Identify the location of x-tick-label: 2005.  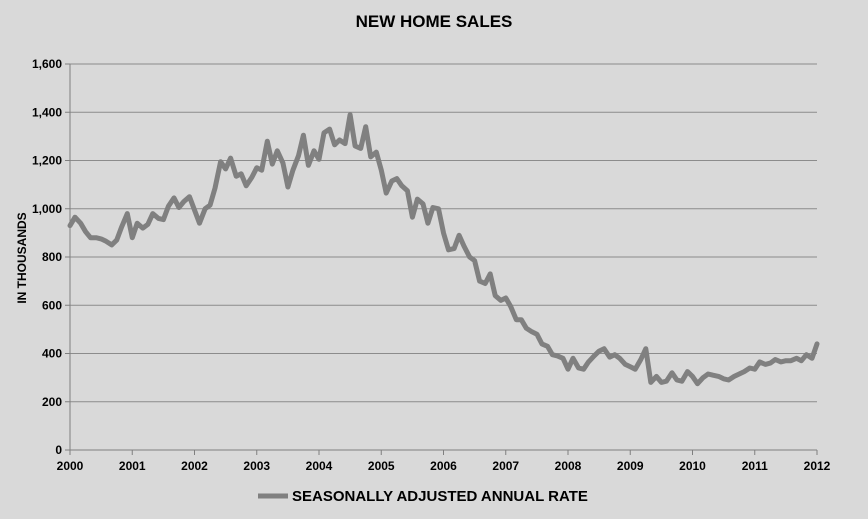
(381, 466).